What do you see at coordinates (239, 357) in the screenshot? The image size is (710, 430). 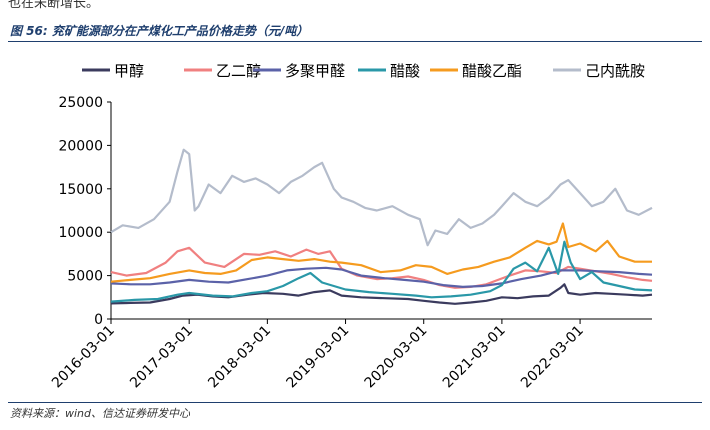 I see `x-tick-label: 2018-03-01` at bounding box center [239, 357].